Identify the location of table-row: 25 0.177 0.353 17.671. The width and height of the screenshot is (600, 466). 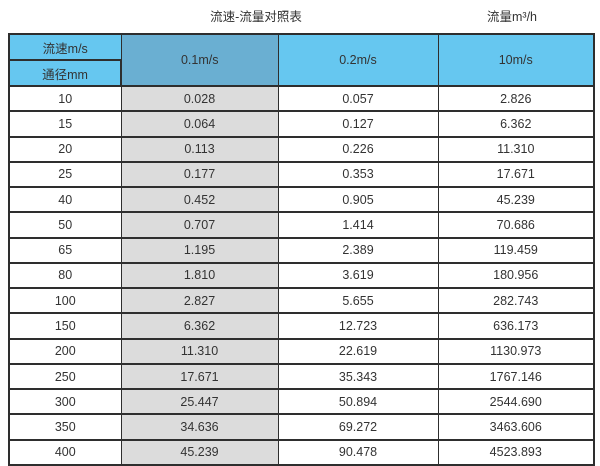
(301, 174).